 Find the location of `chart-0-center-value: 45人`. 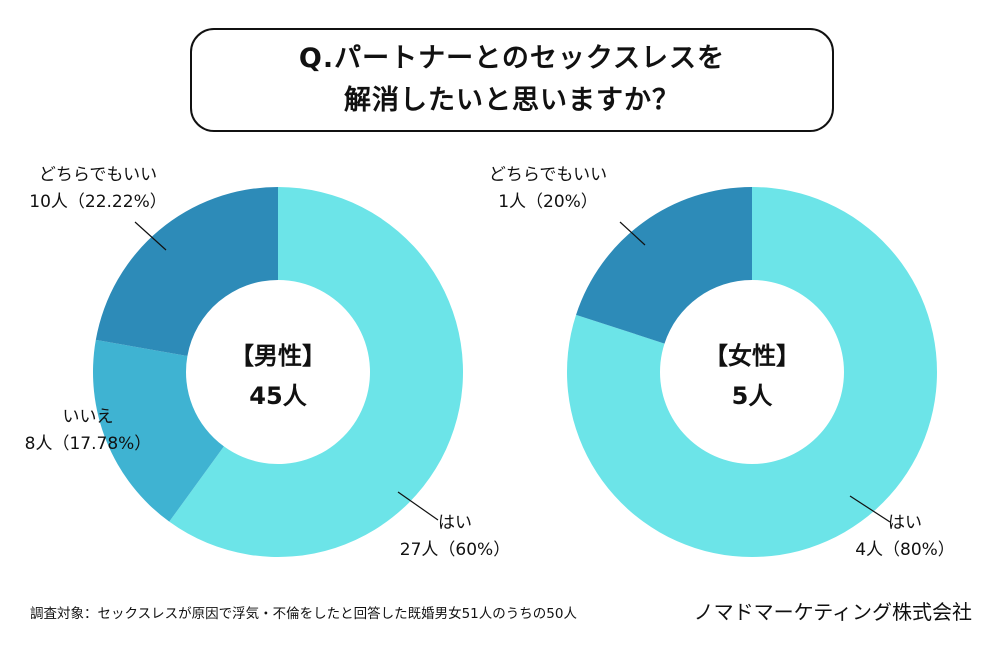

chart-0-center-value: 45人 is located at coordinates (277, 396).